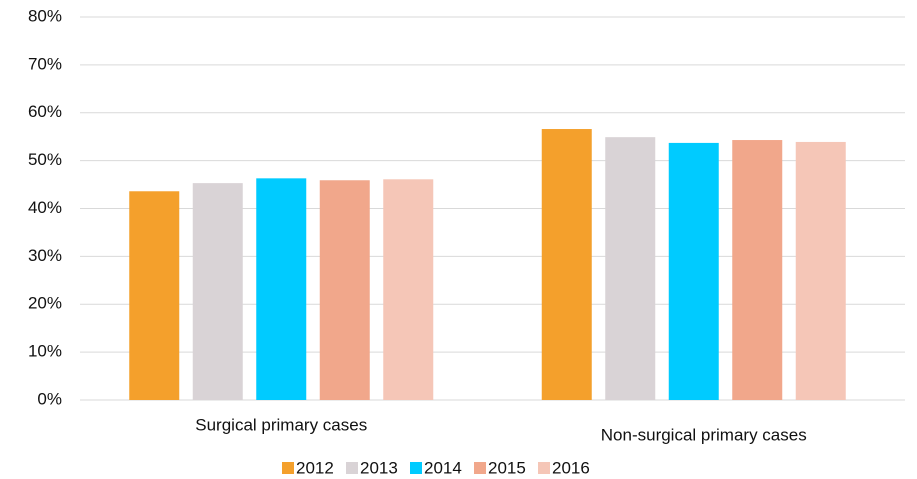  Describe the element at coordinates (45, 207) in the screenshot. I see `y-tick-label: 40%` at that location.